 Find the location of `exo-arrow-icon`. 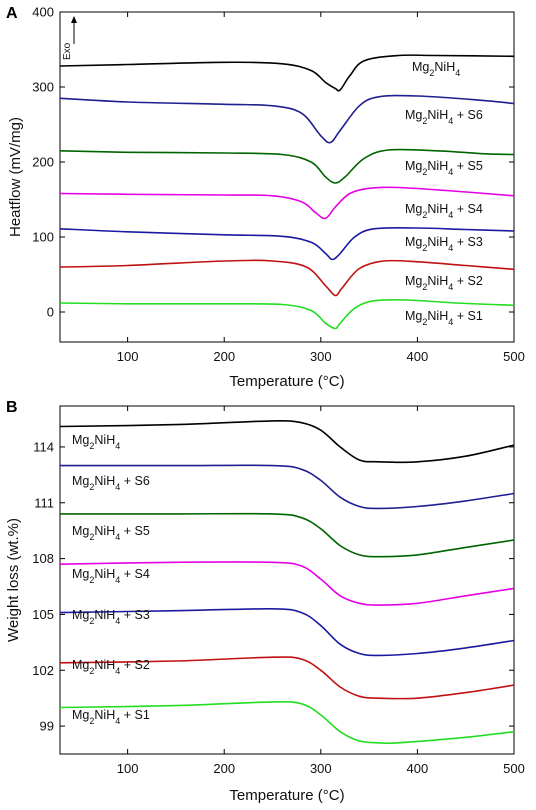

exo-arrow-icon is located at coordinates (74, 19).